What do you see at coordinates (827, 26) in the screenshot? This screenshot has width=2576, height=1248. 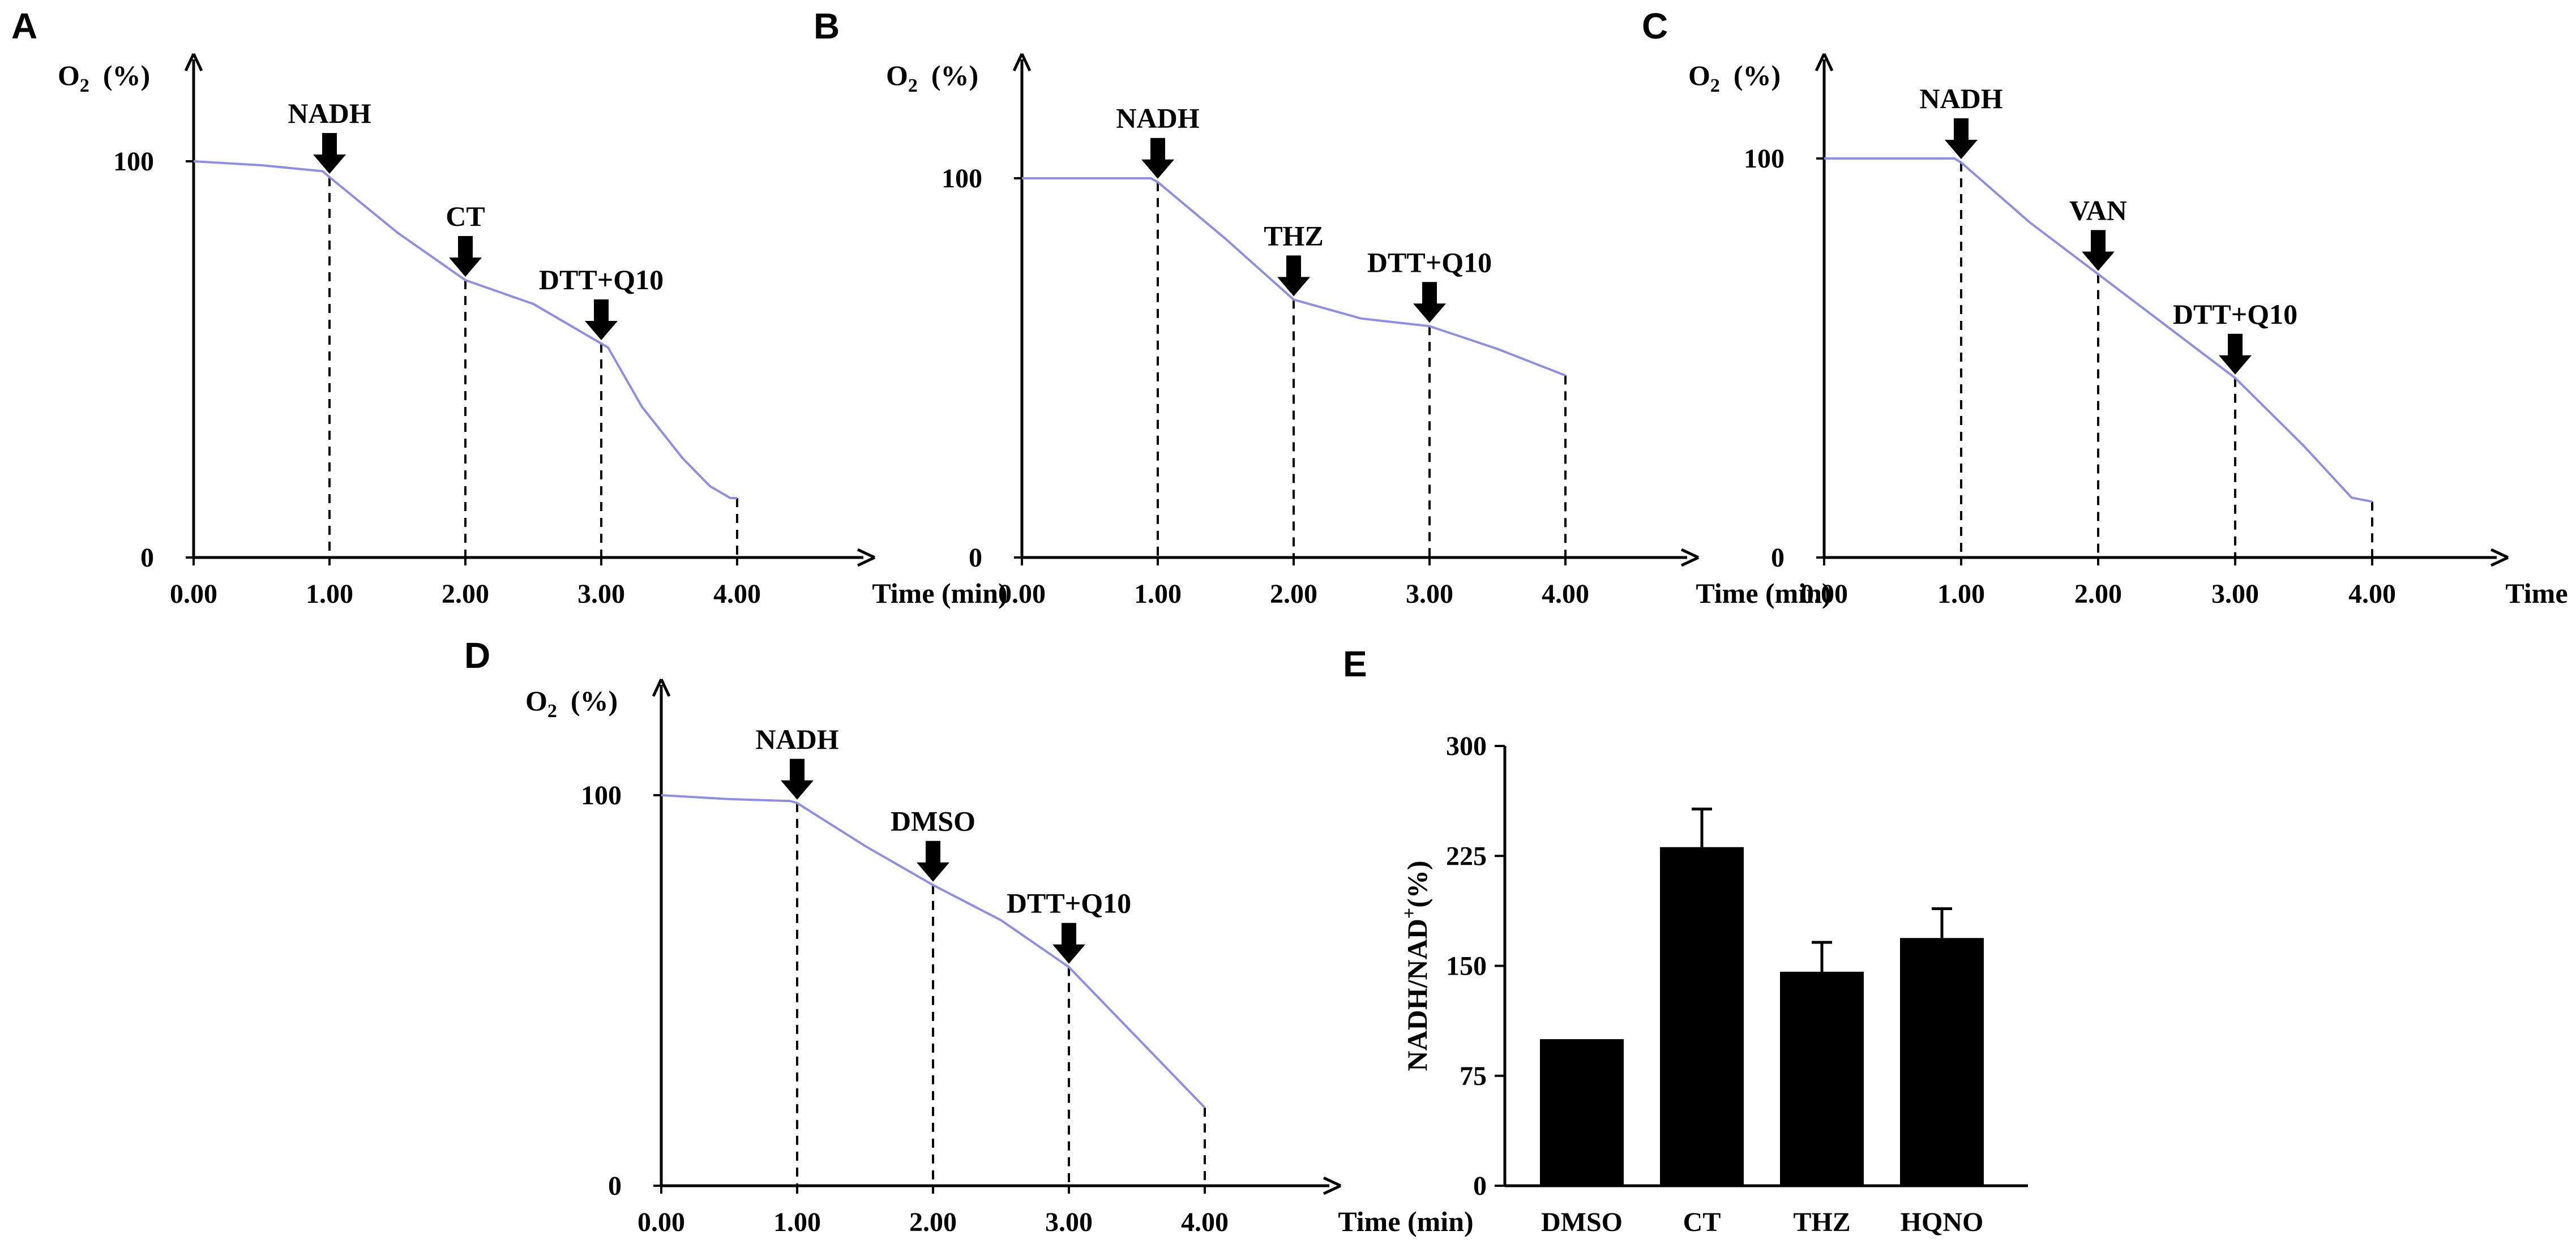 I see `panel-letter: B` at bounding box center [827, 26].